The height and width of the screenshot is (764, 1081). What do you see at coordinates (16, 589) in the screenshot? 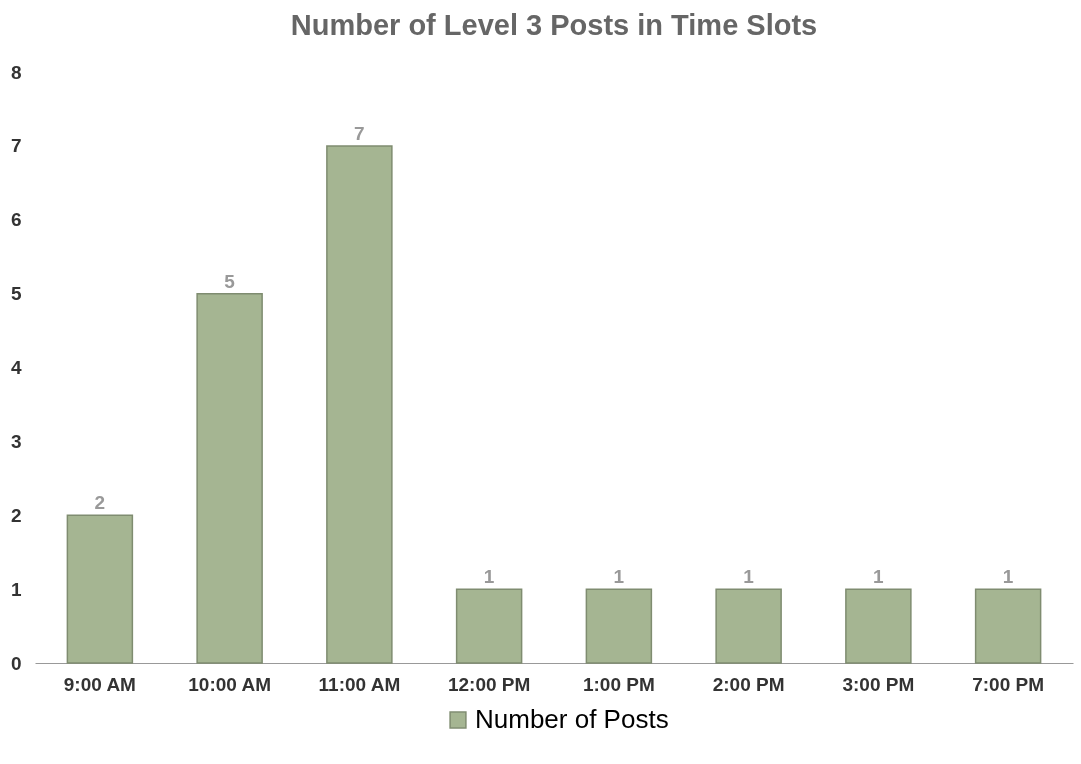
I see `y-tick-label: 1` at bounding box center [16, 589].